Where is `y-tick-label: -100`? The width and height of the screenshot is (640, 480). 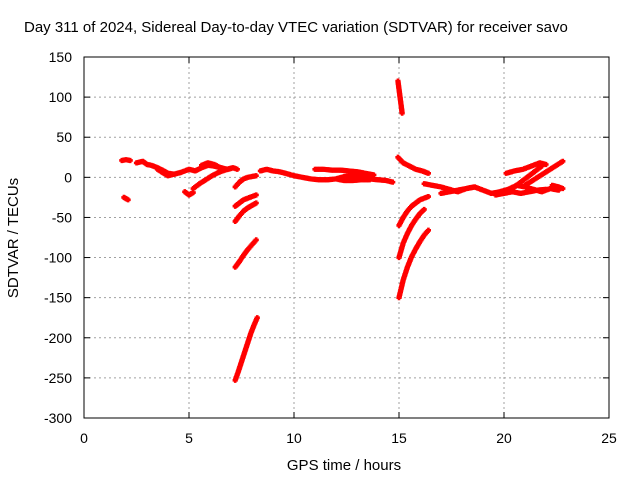
y-tick-label: -100 is located at coordinates (58, 258).